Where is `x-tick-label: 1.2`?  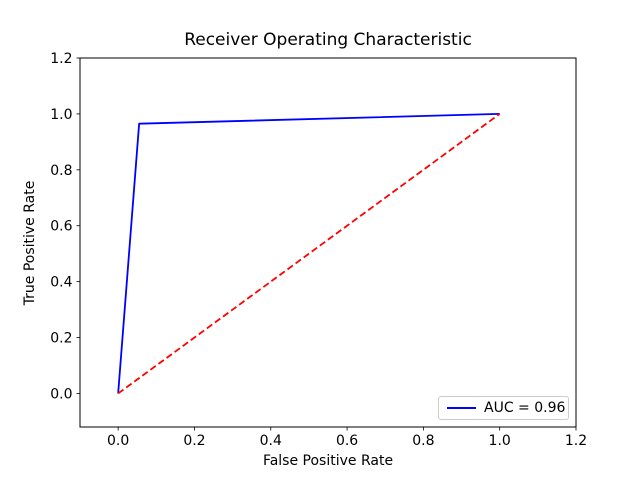
x-tick-label: 1.2 is located at coordinates (576, 441).